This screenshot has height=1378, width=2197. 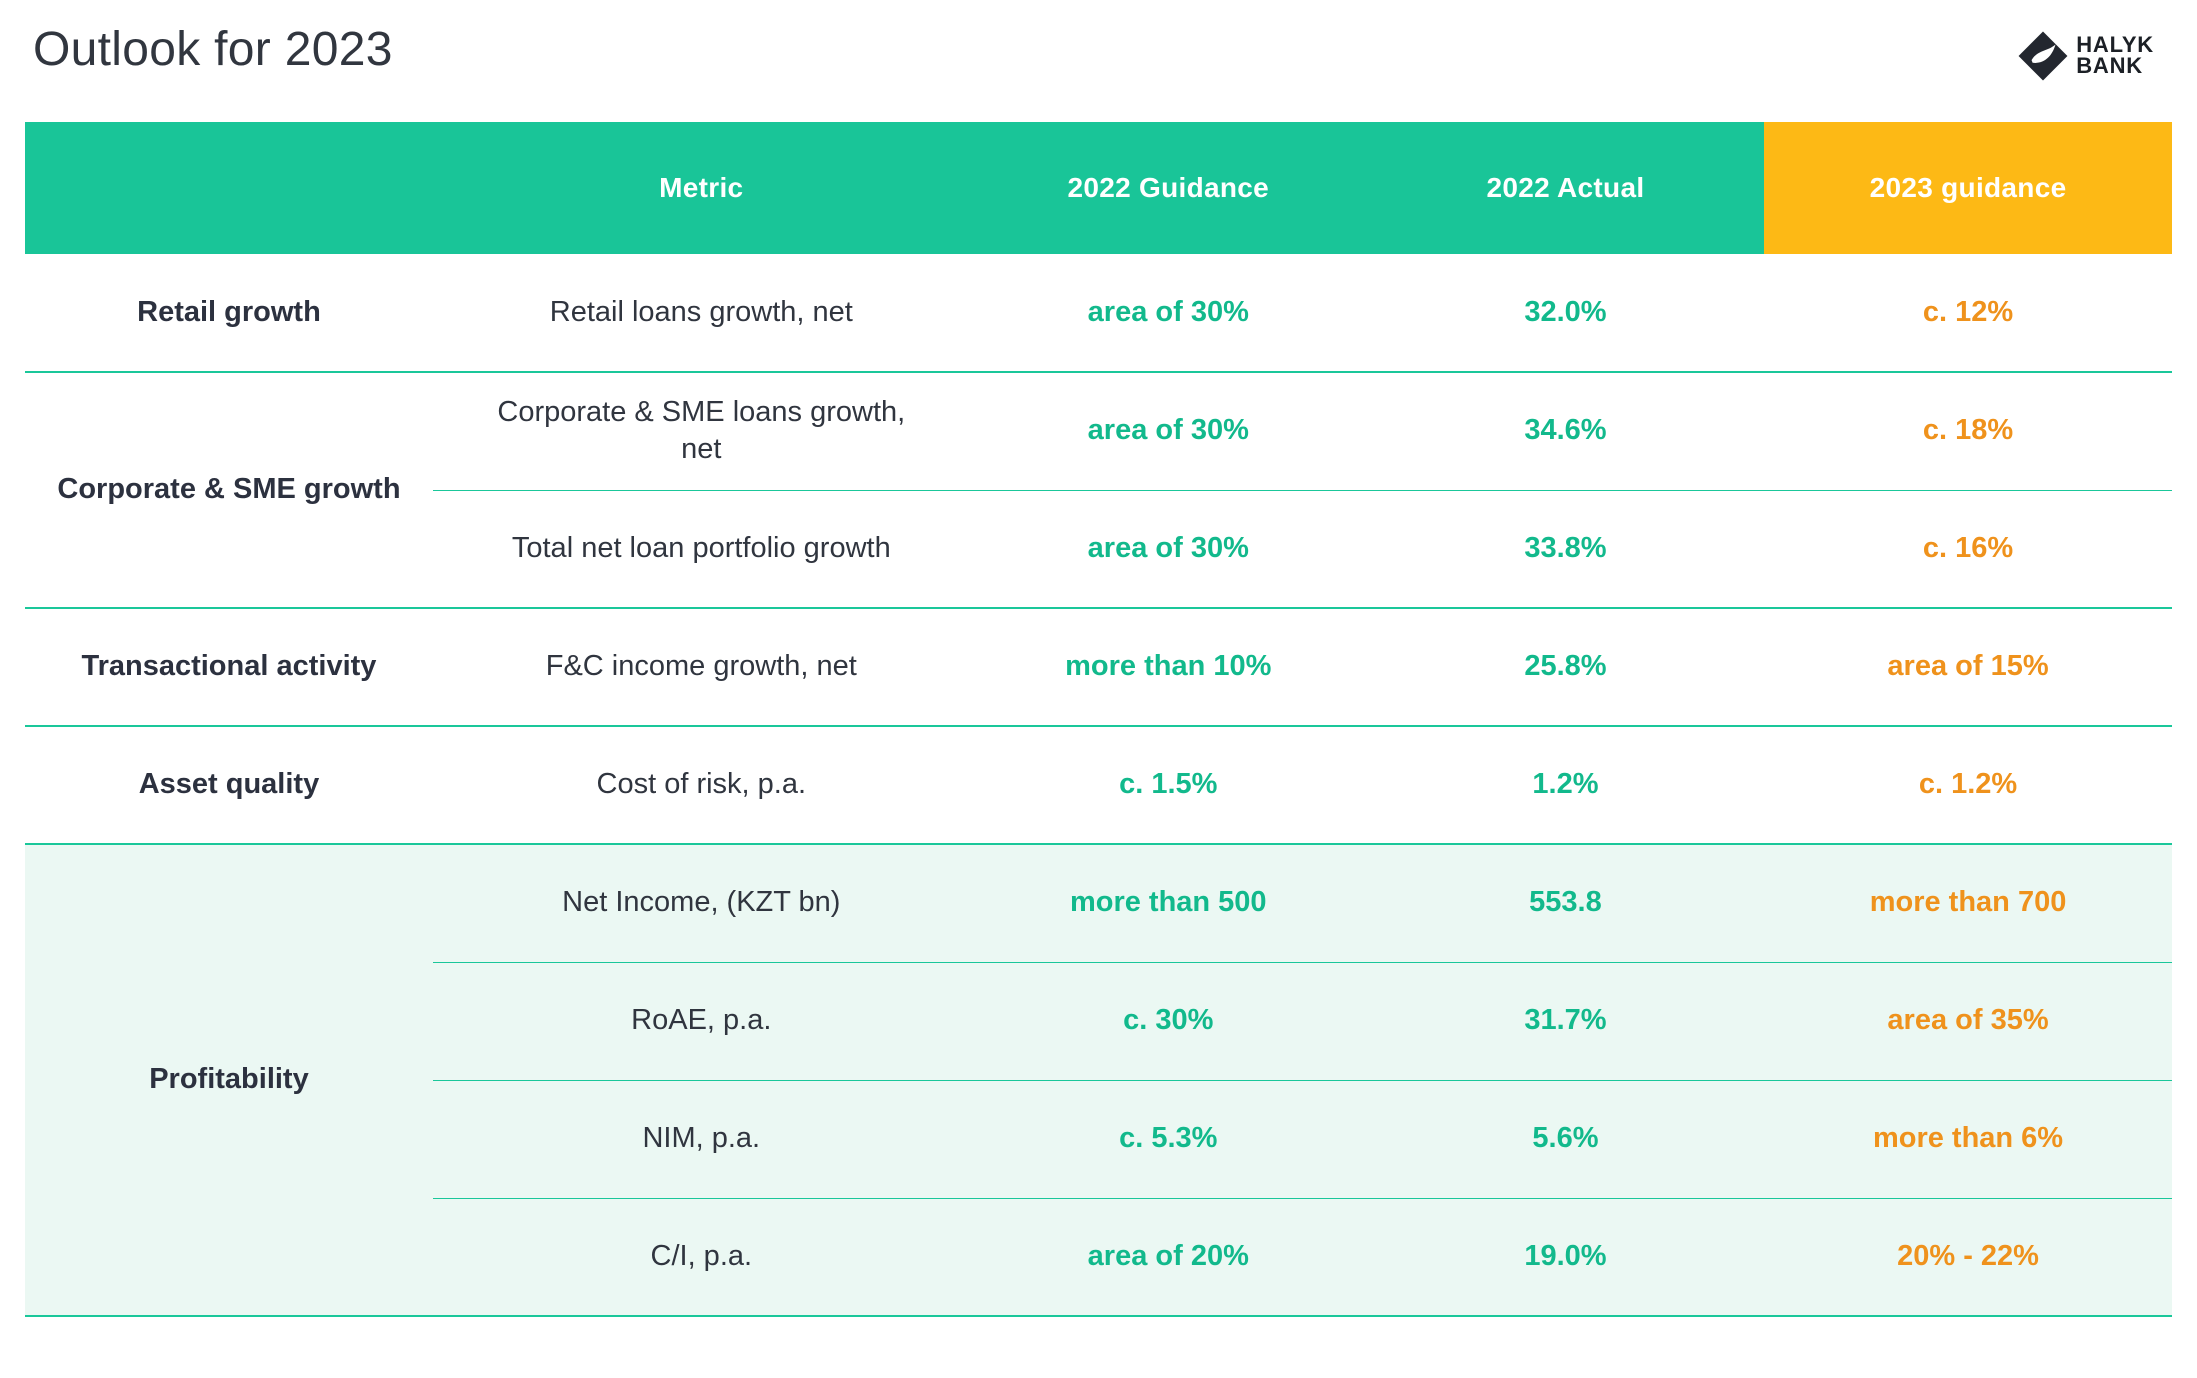 I want to click on guidance-2023-cell: c. 12%, so click(x=1968, y=313).